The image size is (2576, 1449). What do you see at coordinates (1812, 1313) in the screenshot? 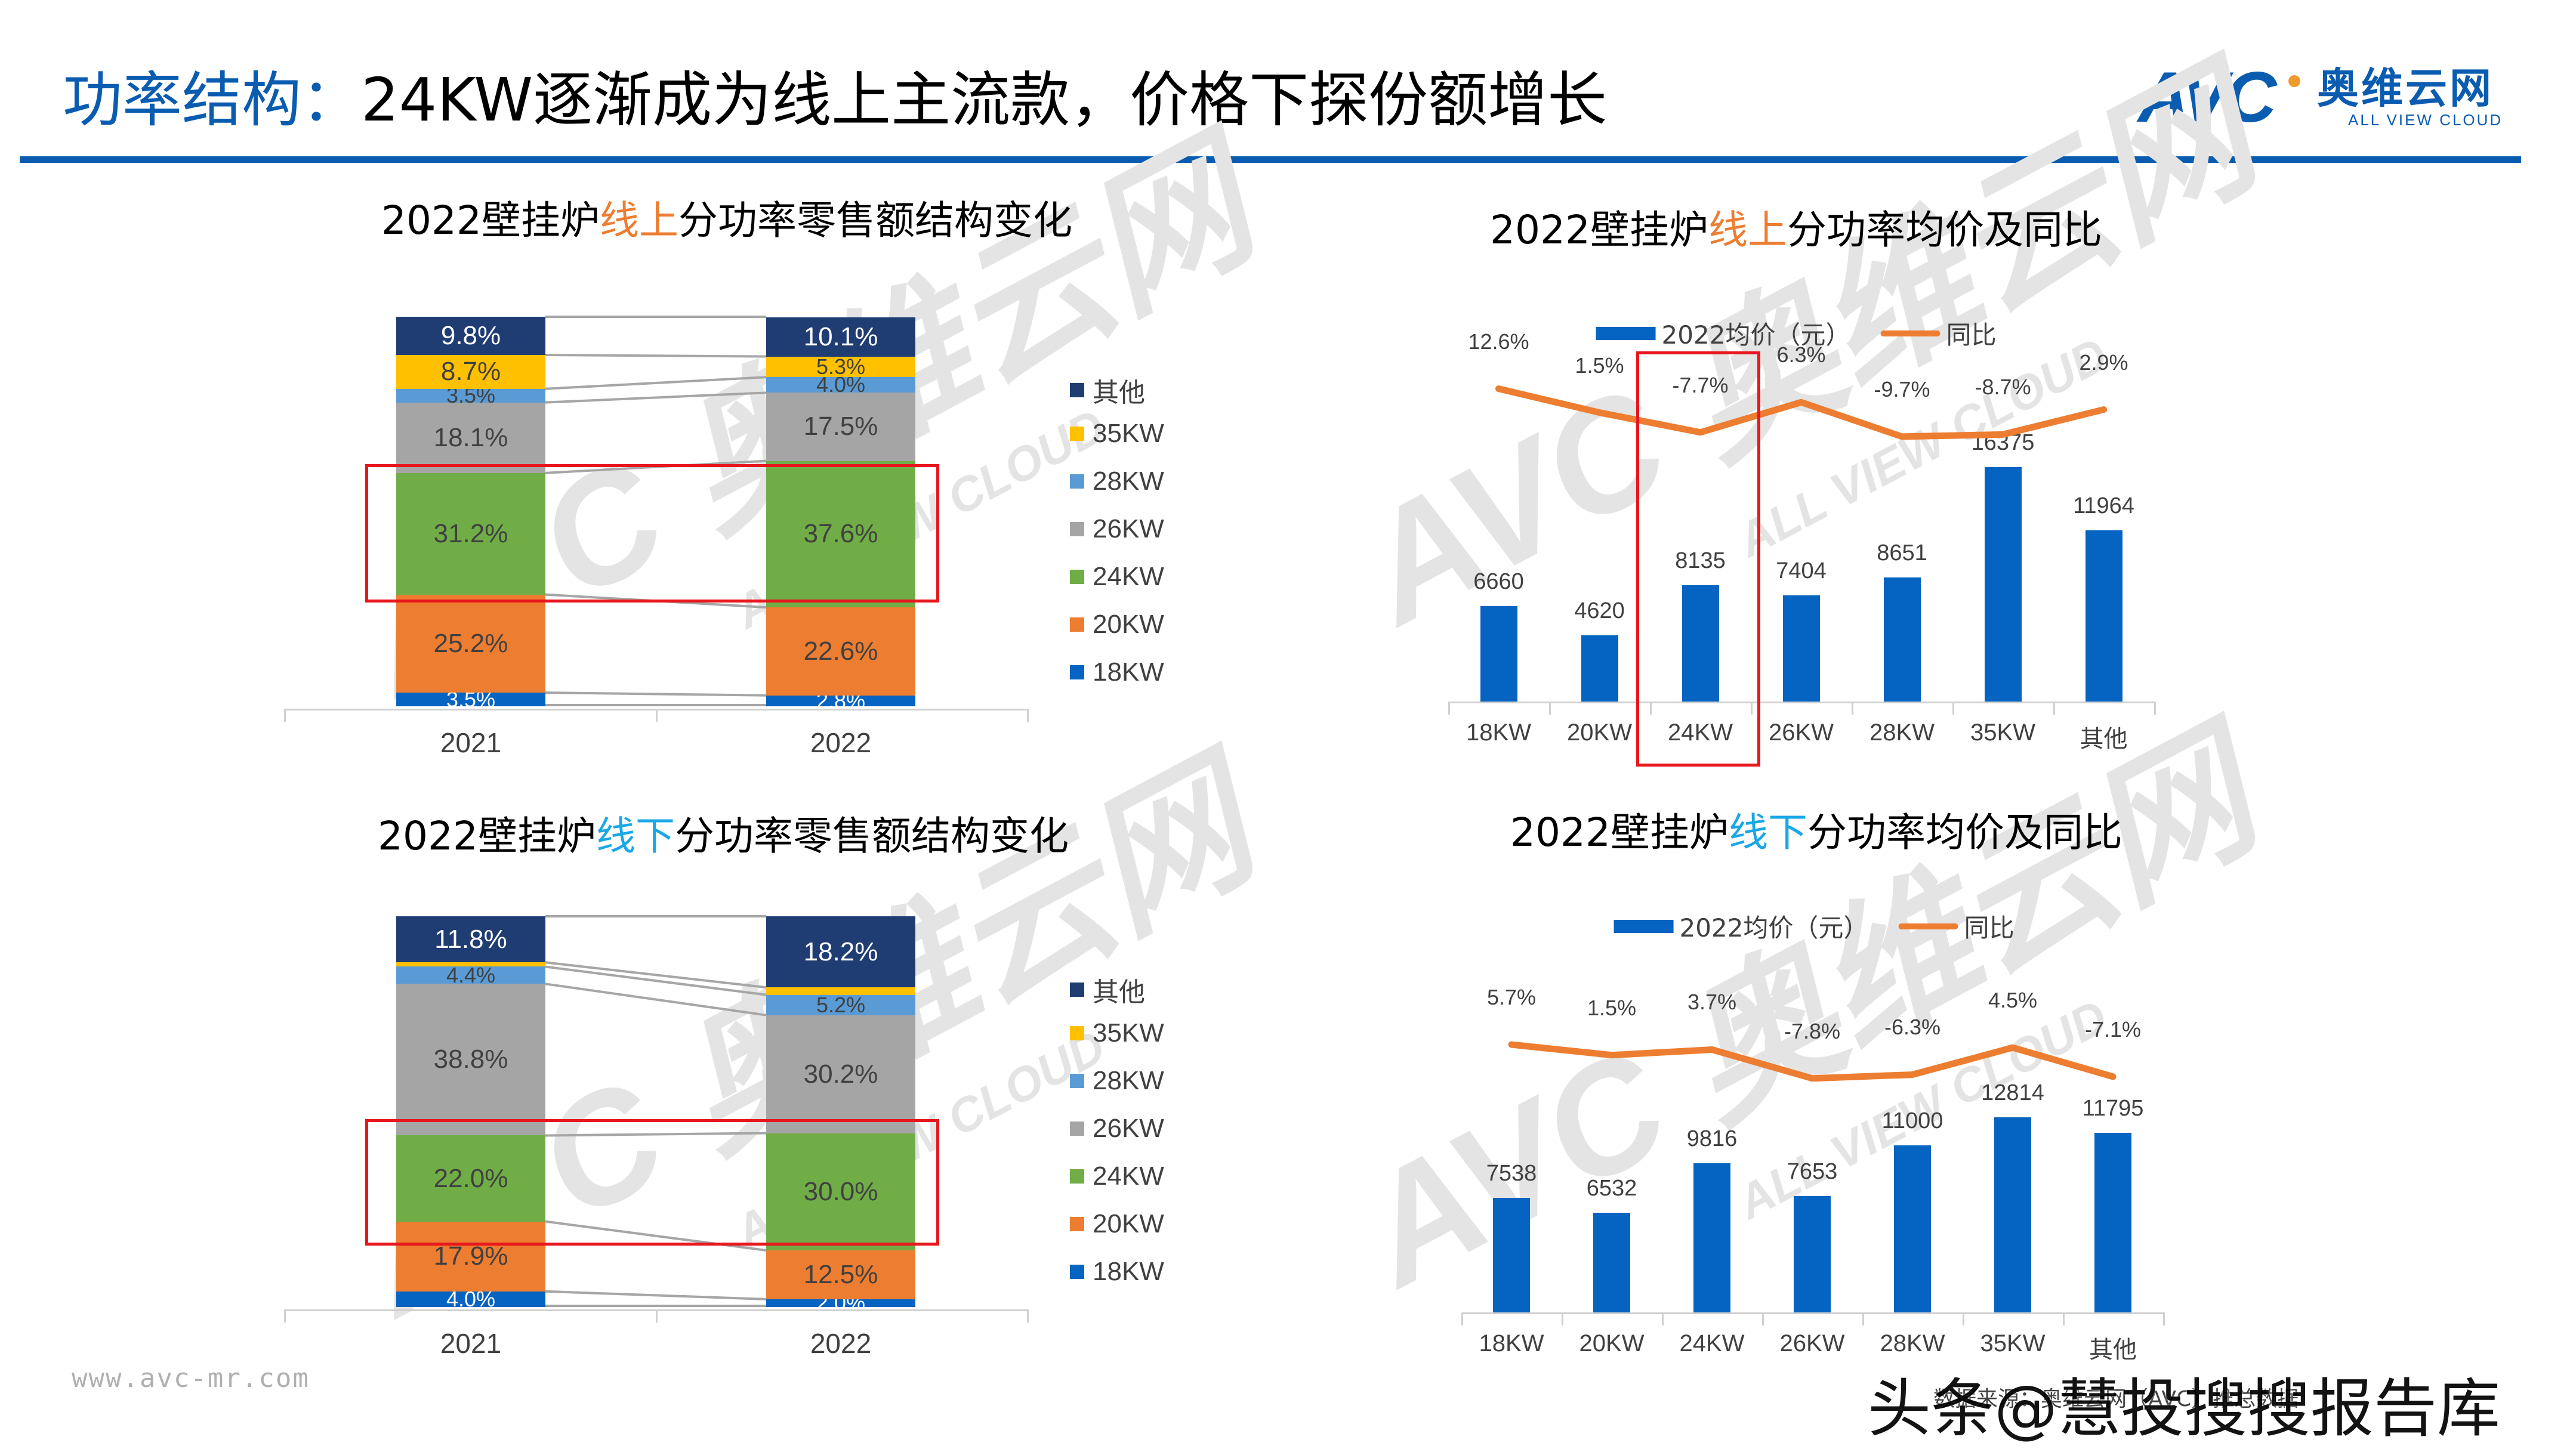
I see `x-axis-line` at bounding box center [1812, 1313].